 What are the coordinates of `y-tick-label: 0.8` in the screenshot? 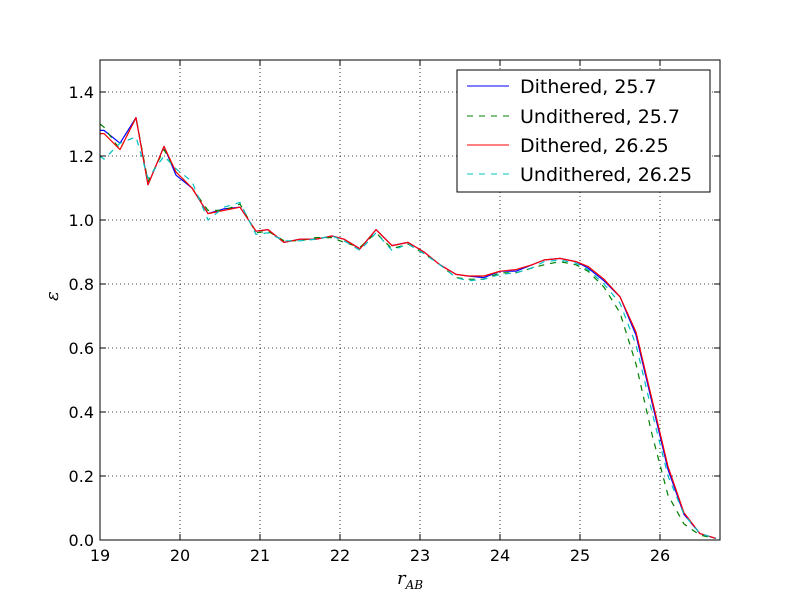 It's located at (81, 284).